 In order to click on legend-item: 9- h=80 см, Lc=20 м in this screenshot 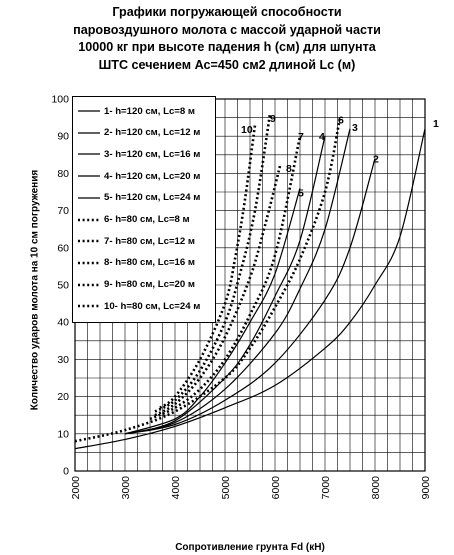, I will do `click(136, 285)`.